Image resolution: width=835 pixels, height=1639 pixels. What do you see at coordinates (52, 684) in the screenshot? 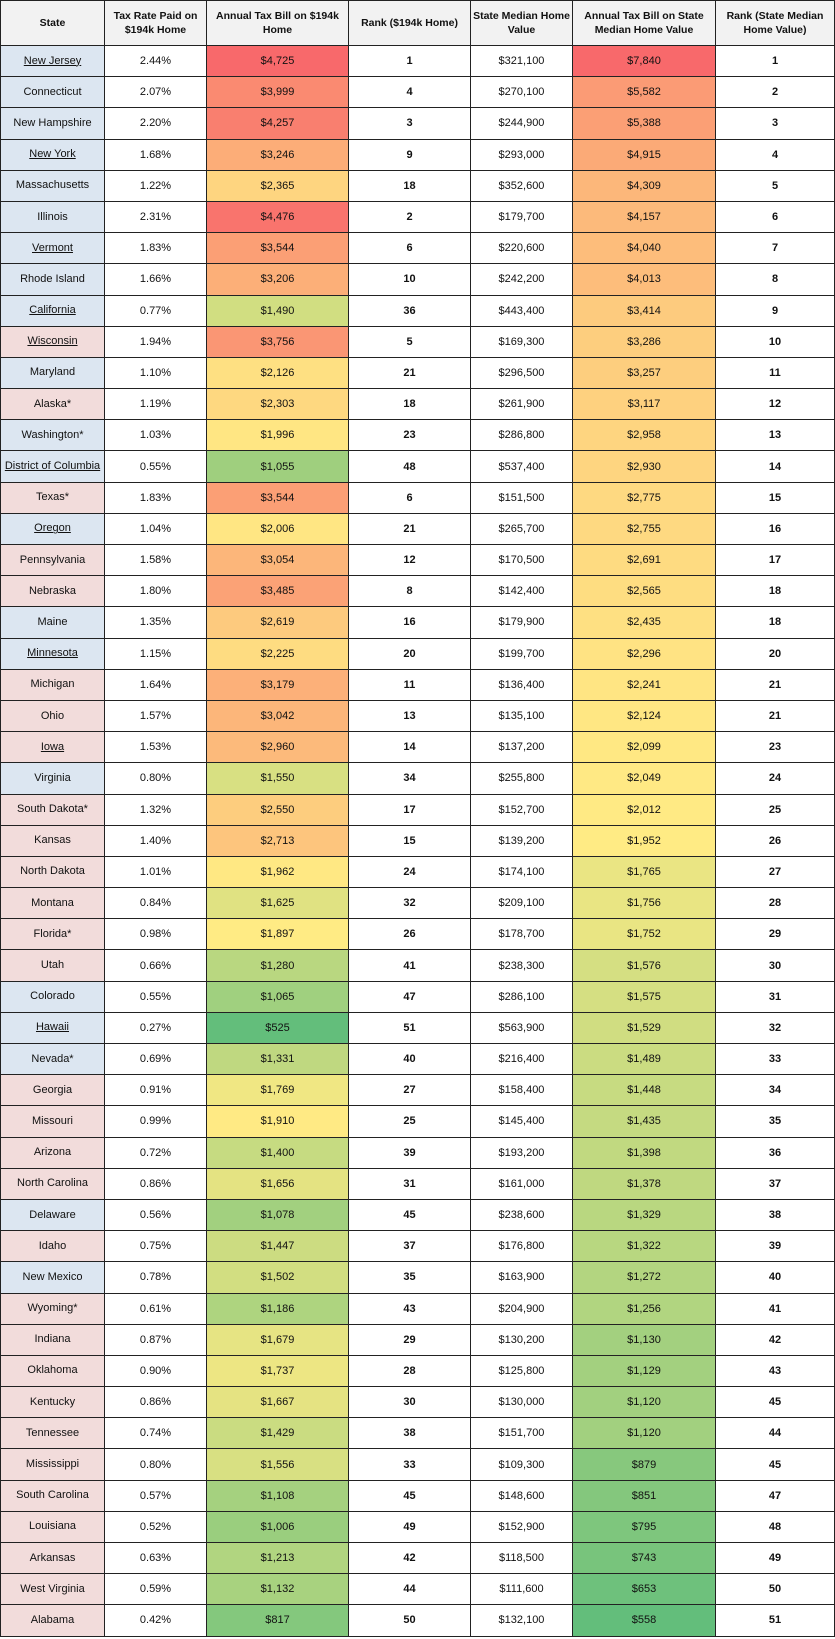
I see `state-cell: Michigan` at bounding box center [52, 684].